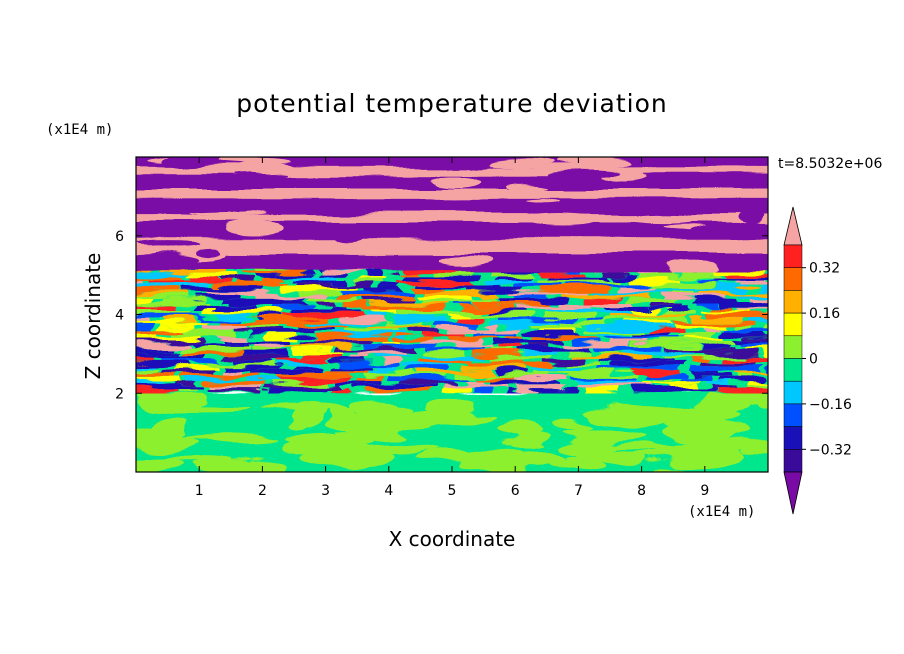 Image resolution: width=904 pixels, height=654 pixels. Describe the element at coordinates (262, 491) in the screenshot. I see `x-tick-label: 2` at that location.